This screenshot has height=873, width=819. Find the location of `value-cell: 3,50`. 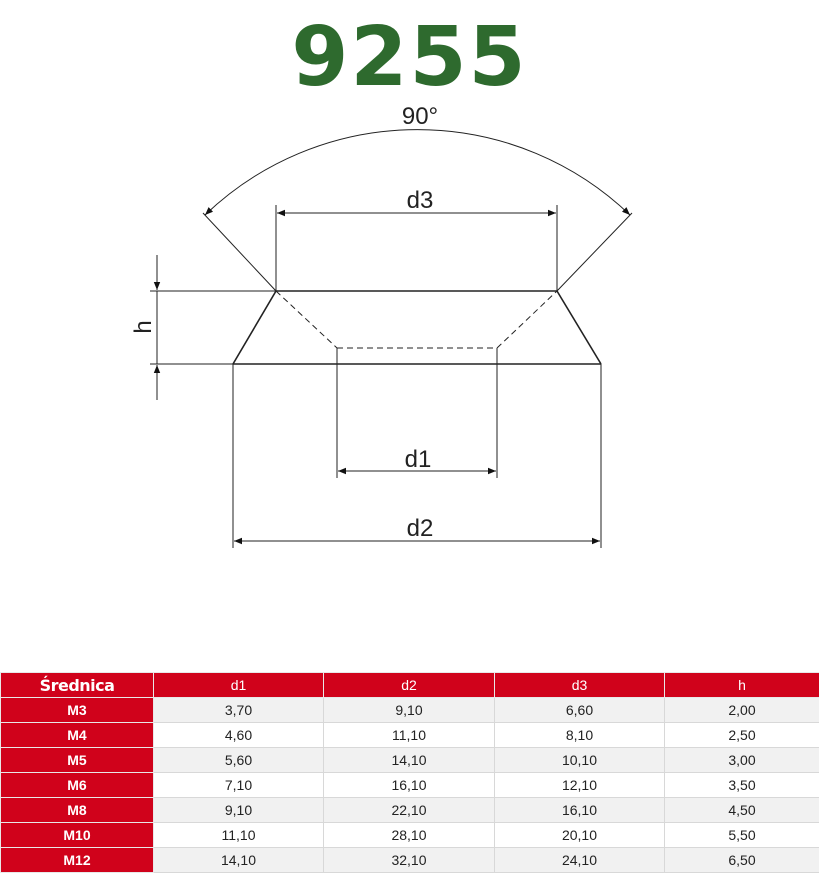

value-cell: 3,50 is located at coordinates (742, 785).